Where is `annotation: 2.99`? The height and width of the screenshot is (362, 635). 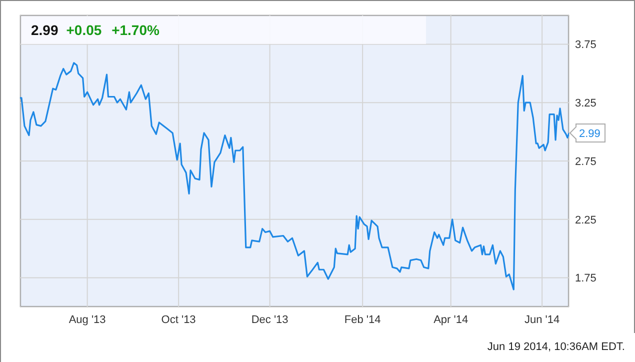
annotation: 2.99 is located at coordinates (589, 134).